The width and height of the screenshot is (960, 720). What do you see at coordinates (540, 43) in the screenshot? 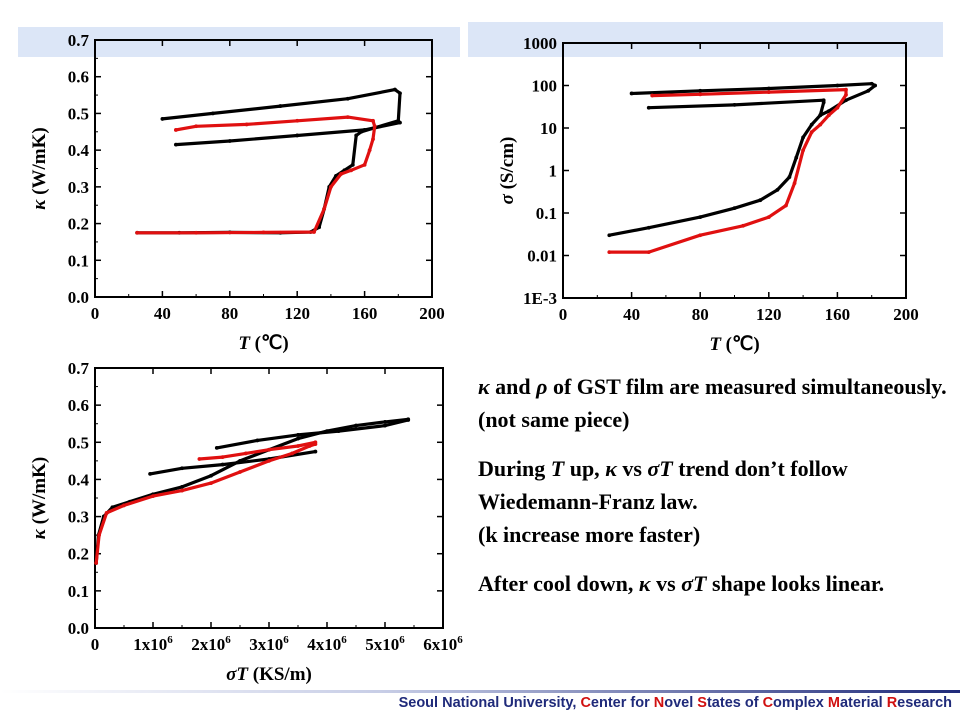
I see `y-tick-label: 1000` at bounding box center [540, 43].